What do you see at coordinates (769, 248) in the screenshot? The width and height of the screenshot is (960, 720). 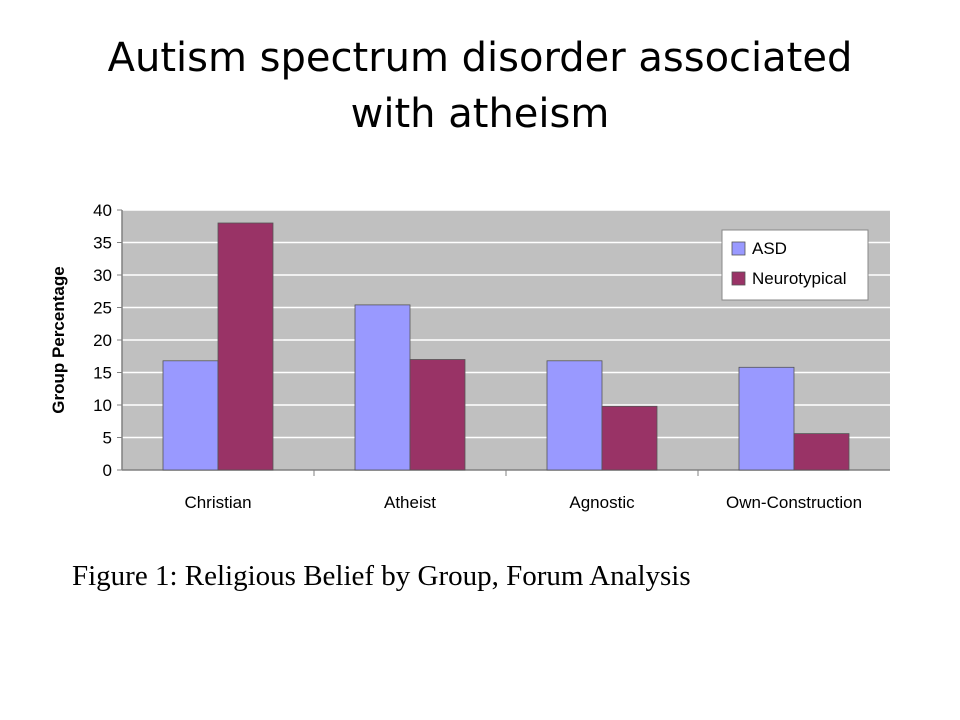 I see `legend-label-asd: ASD` at bounding box center [769, 248].